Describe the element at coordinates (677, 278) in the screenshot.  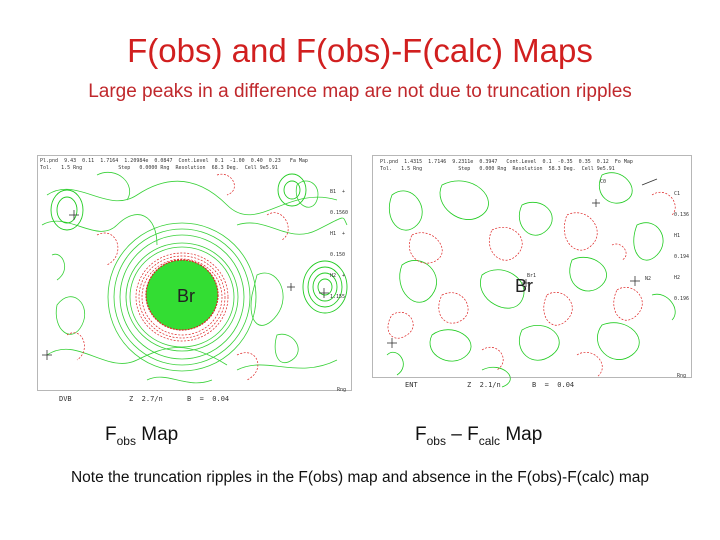
I see `side-line: H2` at that location.